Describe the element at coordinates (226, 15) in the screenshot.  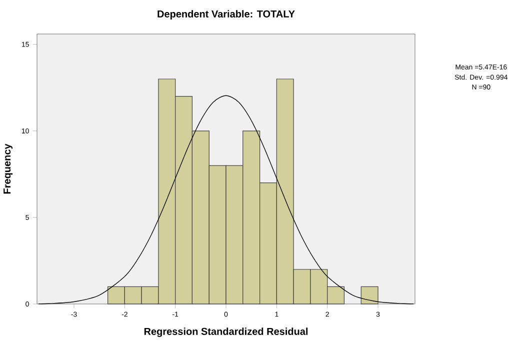
I see `chart-title: Dependent Variable: TOTALY` at that location.